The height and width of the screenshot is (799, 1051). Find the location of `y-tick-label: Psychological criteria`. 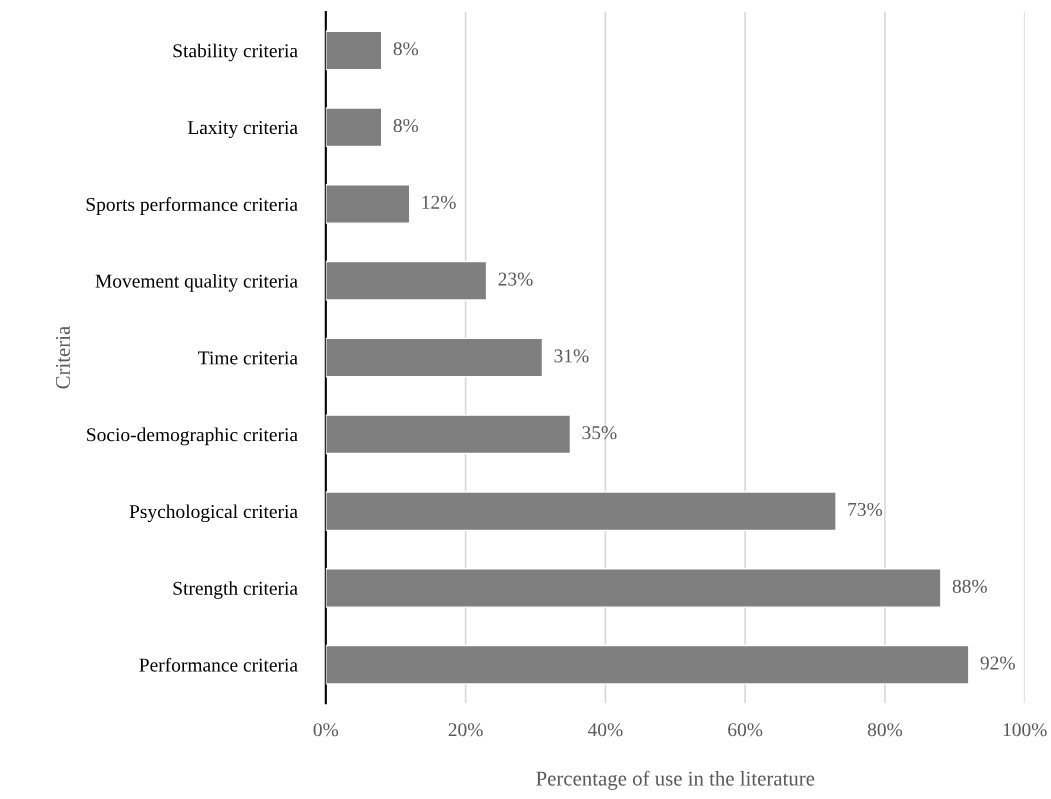

y-tick-label: Psychological criteria is located at coordinates (213, 513).